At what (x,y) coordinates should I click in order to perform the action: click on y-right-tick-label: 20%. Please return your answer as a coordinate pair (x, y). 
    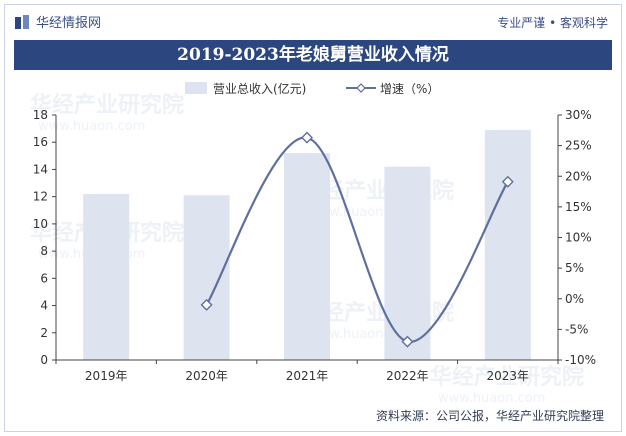
    Looking at the image, I should click on (578, 176).